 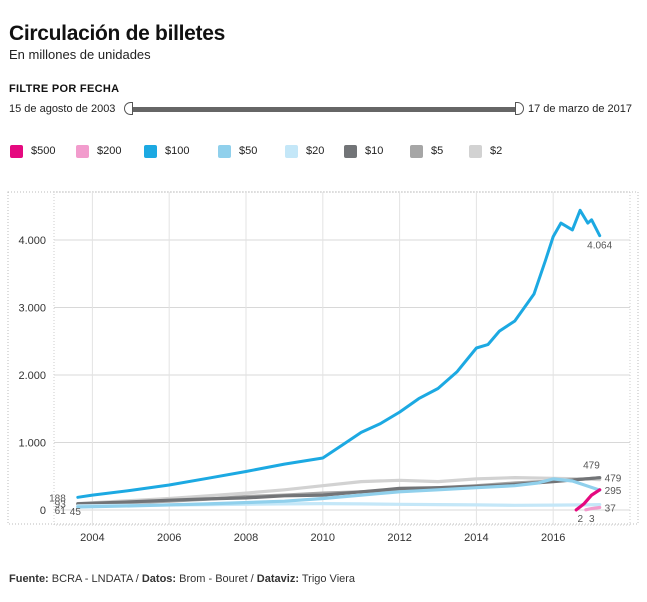 I want to click on footer-dataviz-label: Dataviz:, so click(x=277, y=579).